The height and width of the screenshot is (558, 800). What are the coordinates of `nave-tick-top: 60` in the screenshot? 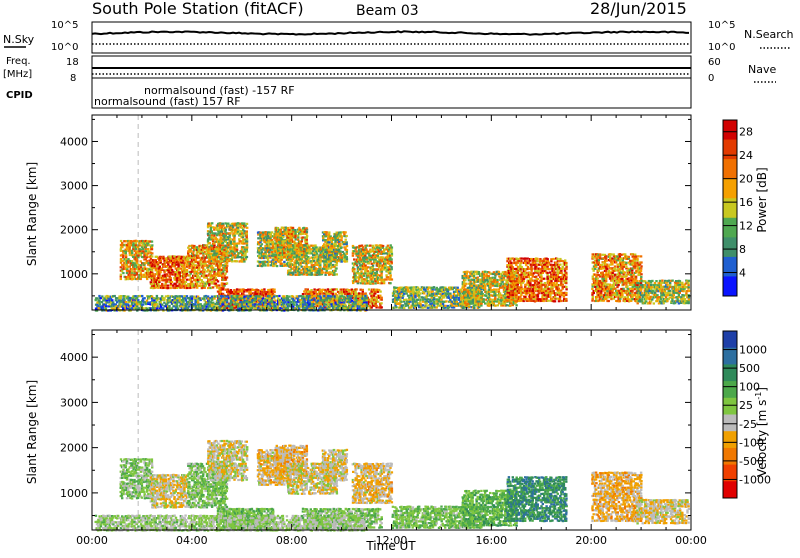 It's located at (714, 62).